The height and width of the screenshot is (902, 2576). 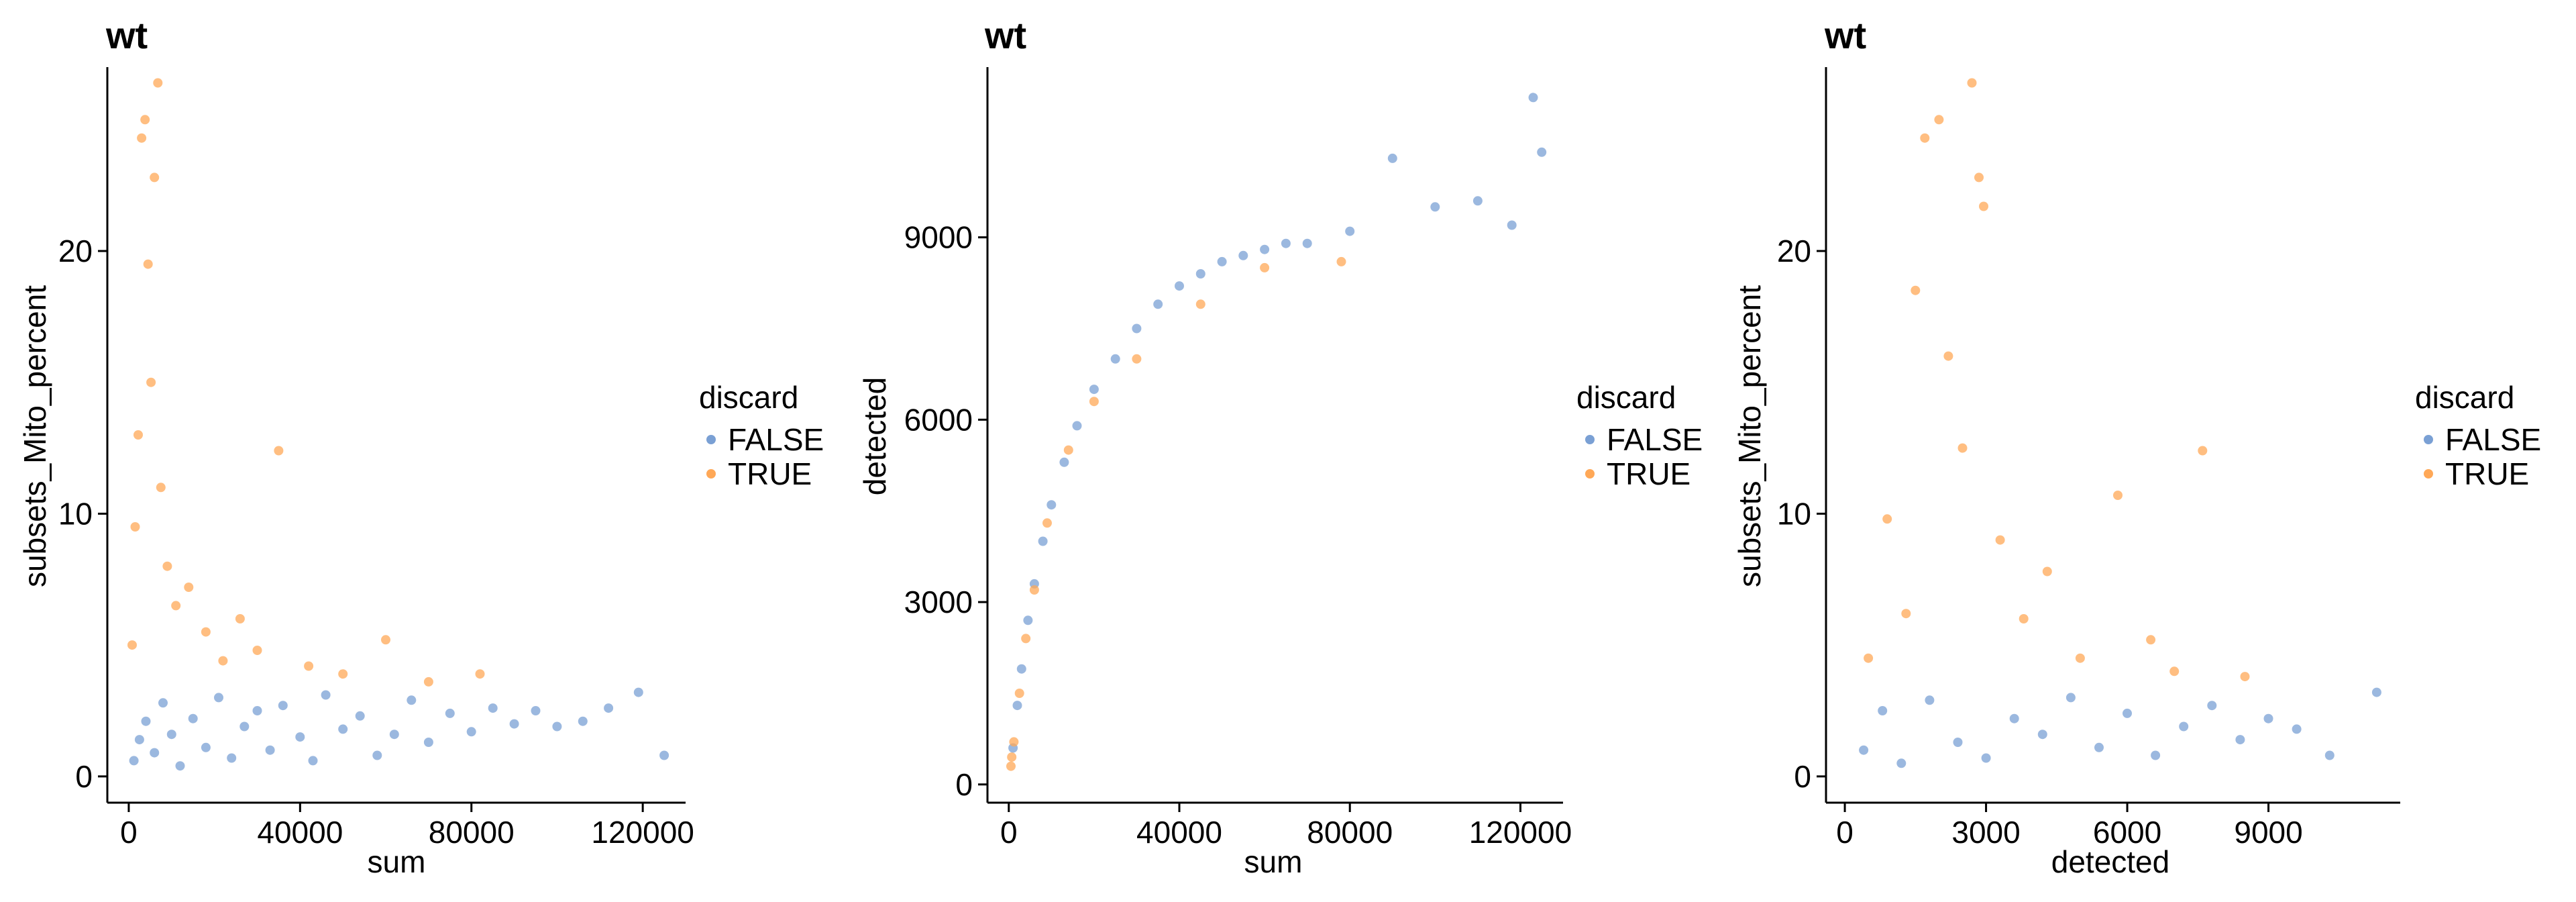 I want to click on panel-1-x-ticks: 0 40000 80000 120000, so click(x=407, y=826).